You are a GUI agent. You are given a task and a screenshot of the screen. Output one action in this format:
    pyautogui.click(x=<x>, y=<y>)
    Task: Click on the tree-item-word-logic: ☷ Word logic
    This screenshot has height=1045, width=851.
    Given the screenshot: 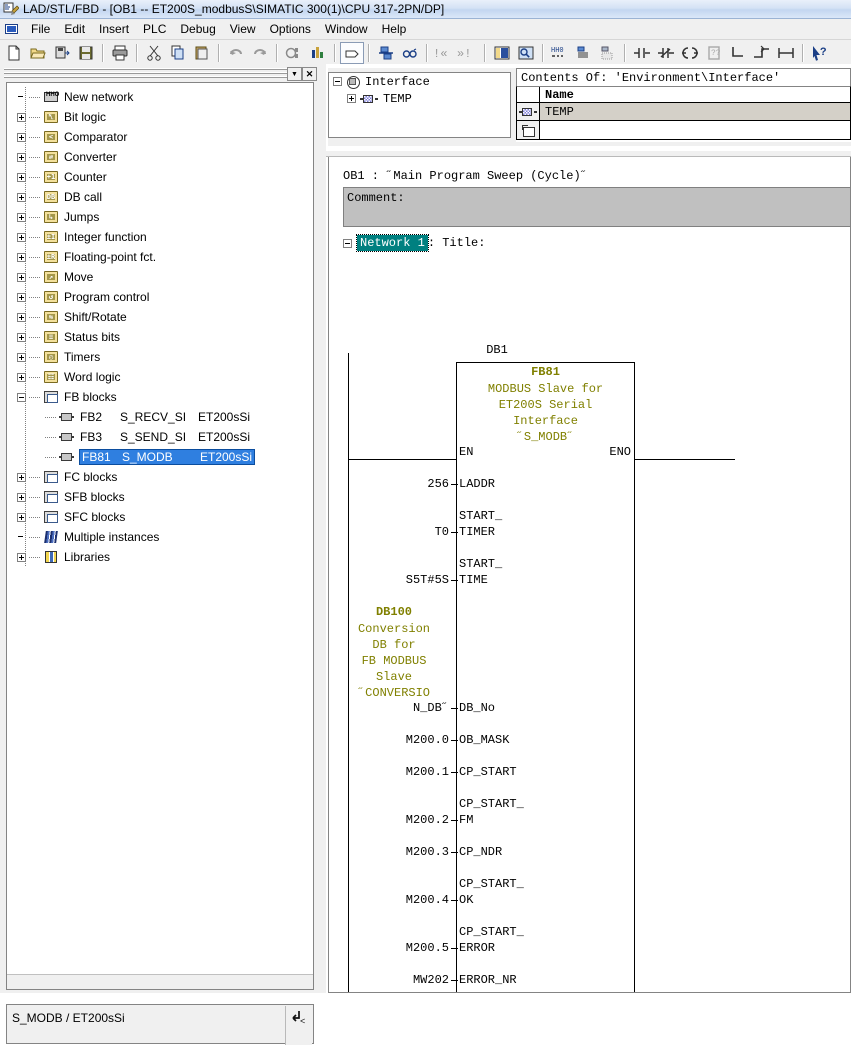 What is the action you would take?
    pyautogui.click(x=162, y=377)
    